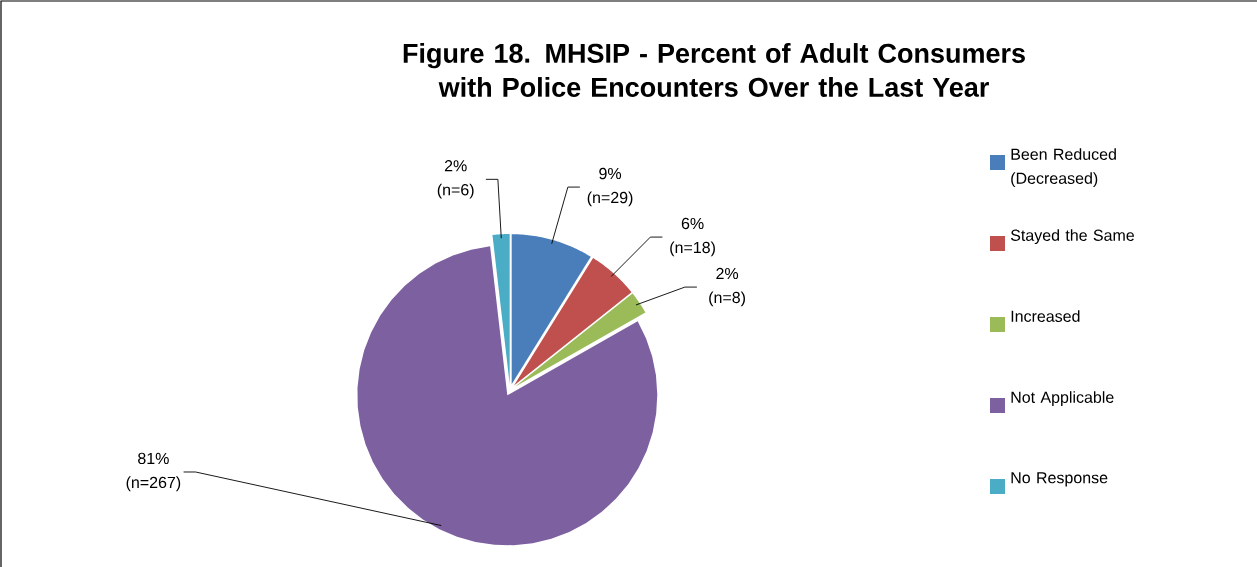 This screenshot has height=567, width=1257. What do you see at coordinates (610, 187) in the screenshot?
I see `data-label: 9% (n=29)` at bounding box center [610, 187].